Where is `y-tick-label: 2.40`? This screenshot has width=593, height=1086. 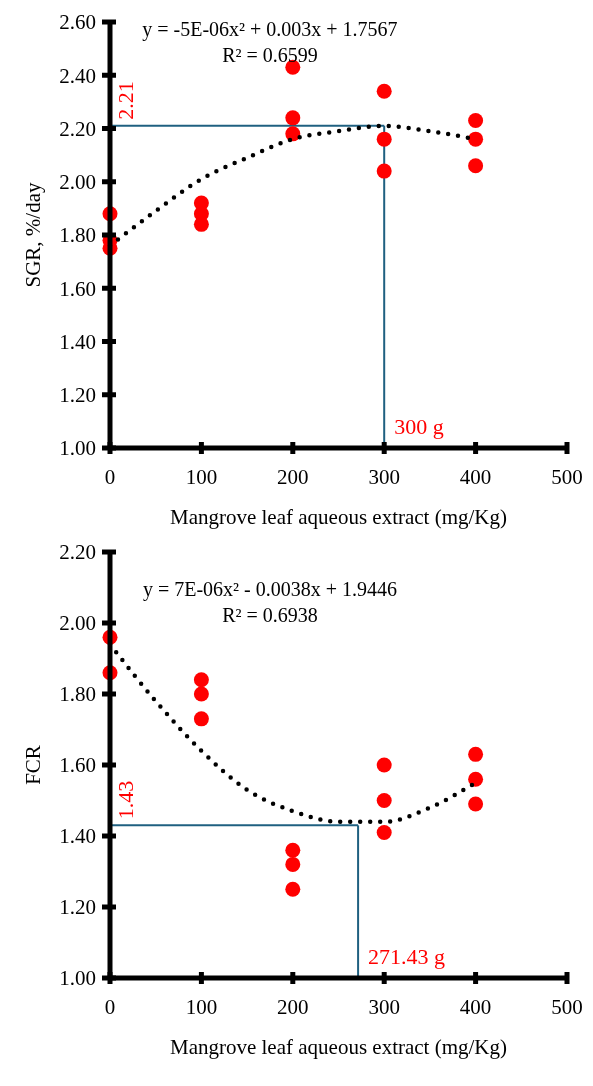 y-tick-label: 2.40 is located at coordinates (77, 75).